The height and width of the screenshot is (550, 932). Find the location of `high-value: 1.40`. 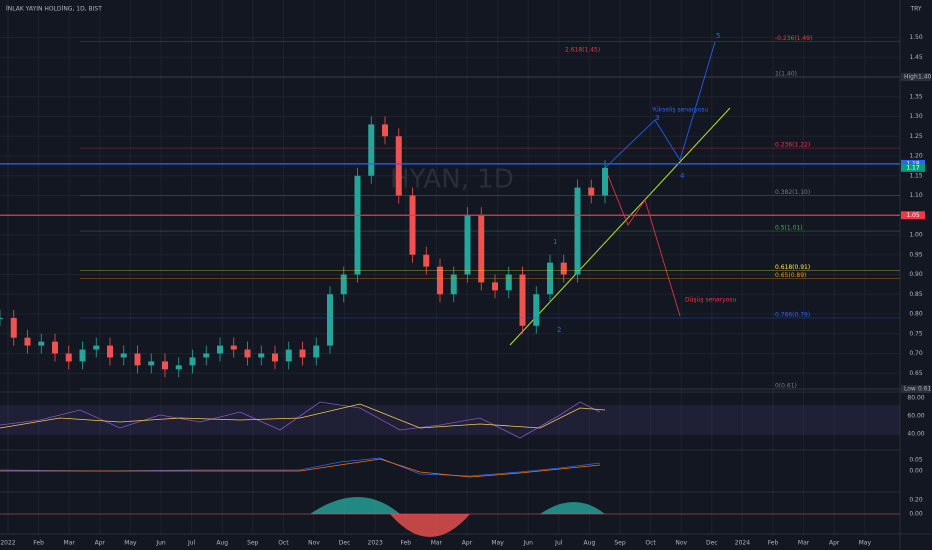

high-value: 1.40 is located at coordinates (925, 77).